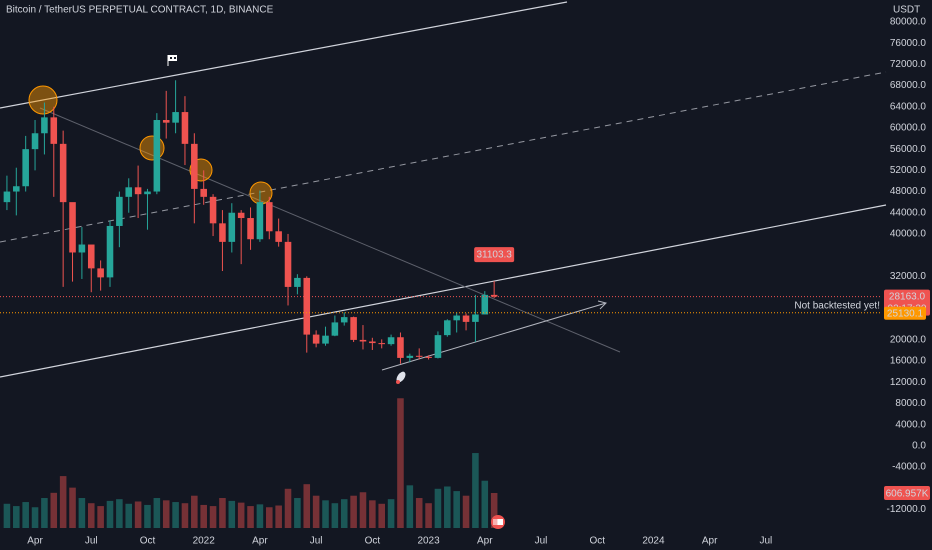 Image resolution: width=932 pixels, height=550 pixels. I want to click on high-box, so click(494, 255).